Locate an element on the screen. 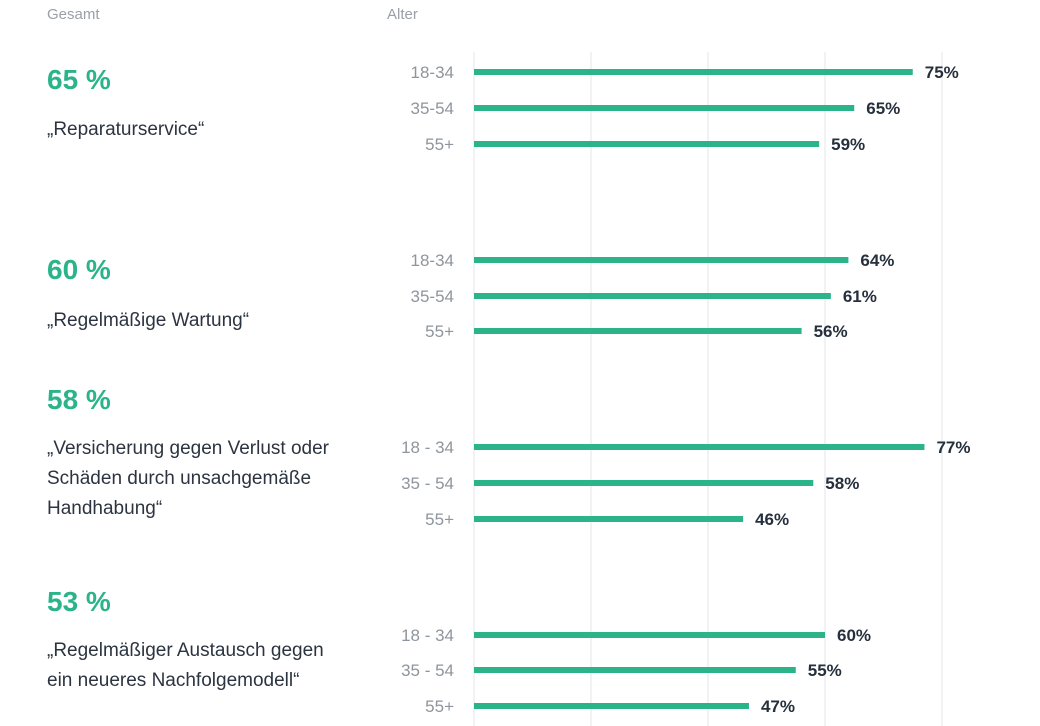 The image size is (1040, 726). column-header-age: Alter is located at coordinates (402, 14).